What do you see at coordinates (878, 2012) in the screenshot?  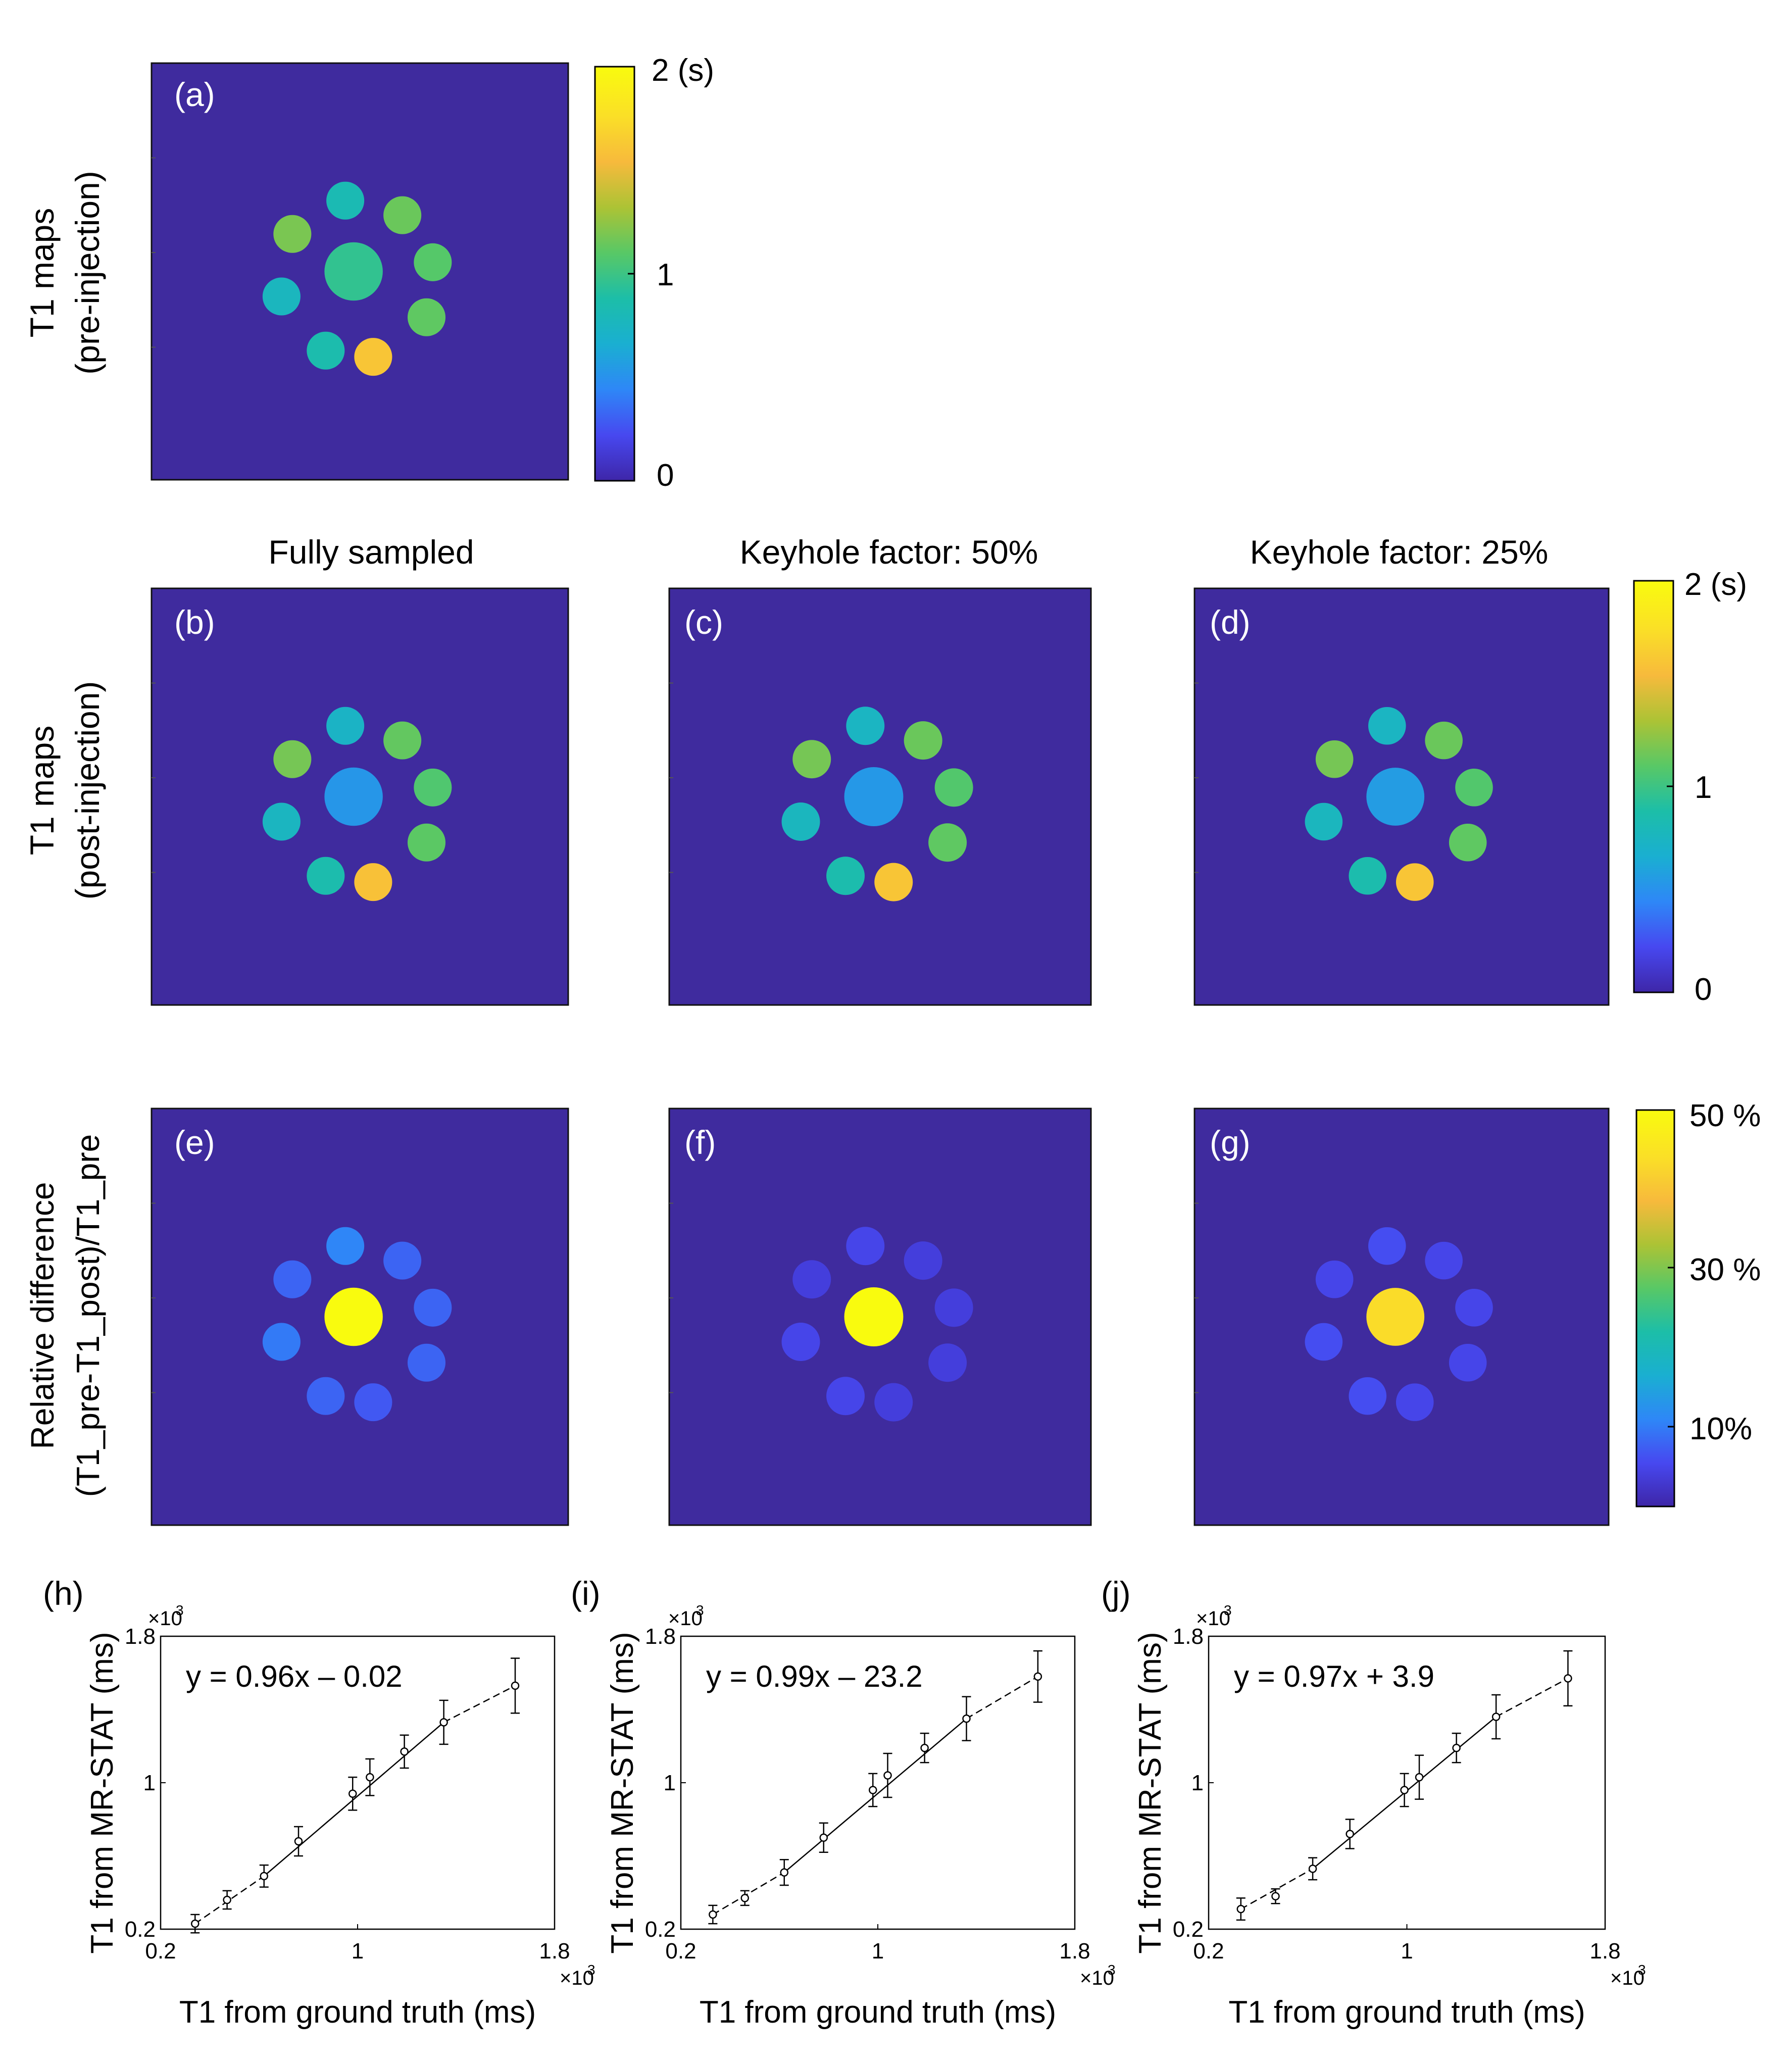 I see `plot-i-xlabel: T1 from ground truth (ms)` at bounding box center [878, 2012].